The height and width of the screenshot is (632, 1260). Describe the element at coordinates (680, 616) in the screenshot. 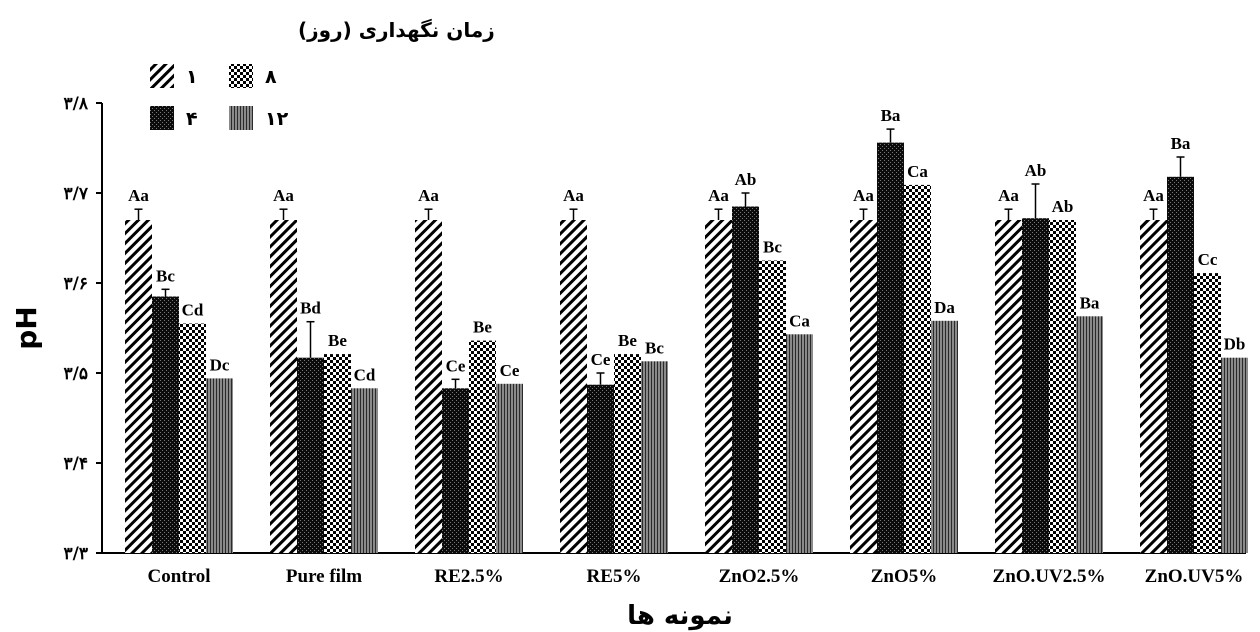

I see `x-axis-title: نمونه ها` at that location.